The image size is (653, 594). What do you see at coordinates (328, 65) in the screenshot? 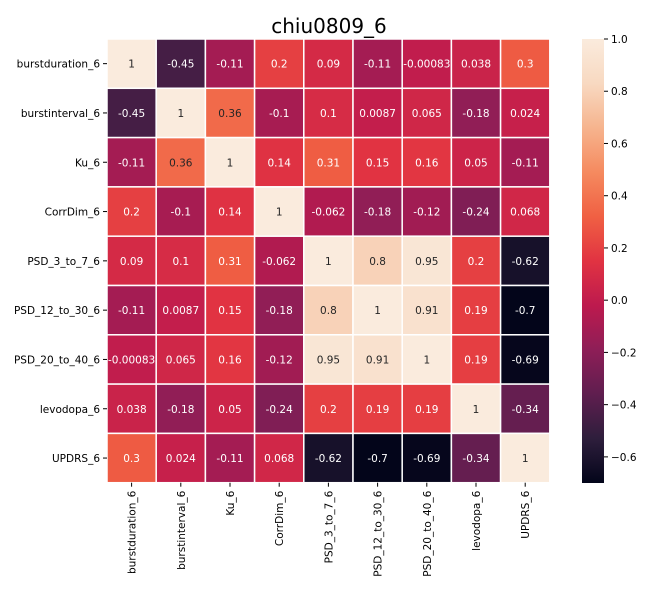
I see `cell-value-label: 0.09` at bounding box center [328, 65].